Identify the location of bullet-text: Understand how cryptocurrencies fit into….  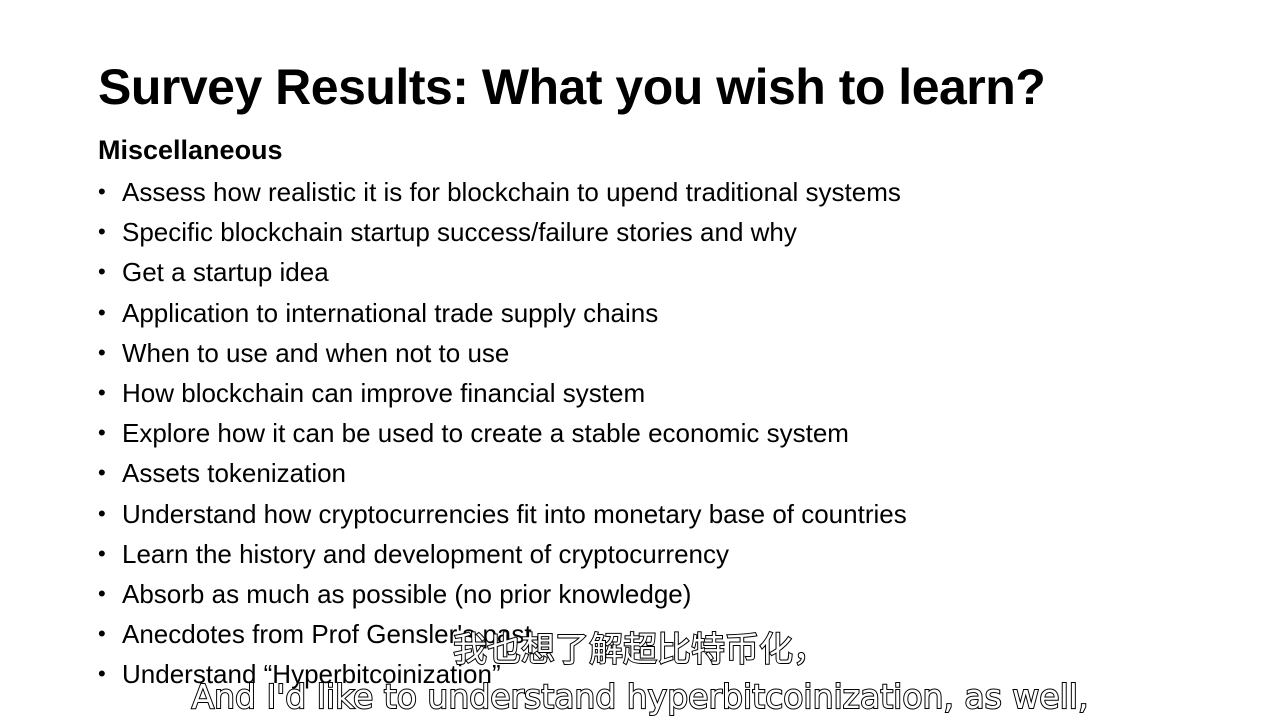
(514, 513).